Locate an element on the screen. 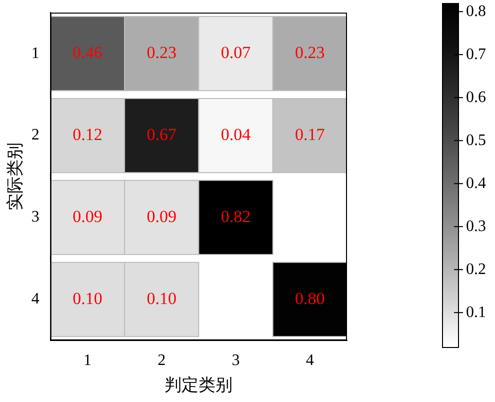 The width and height of the screenshot is (495, 402). y-tick-label: 1 is located at coordinates (35, 53).